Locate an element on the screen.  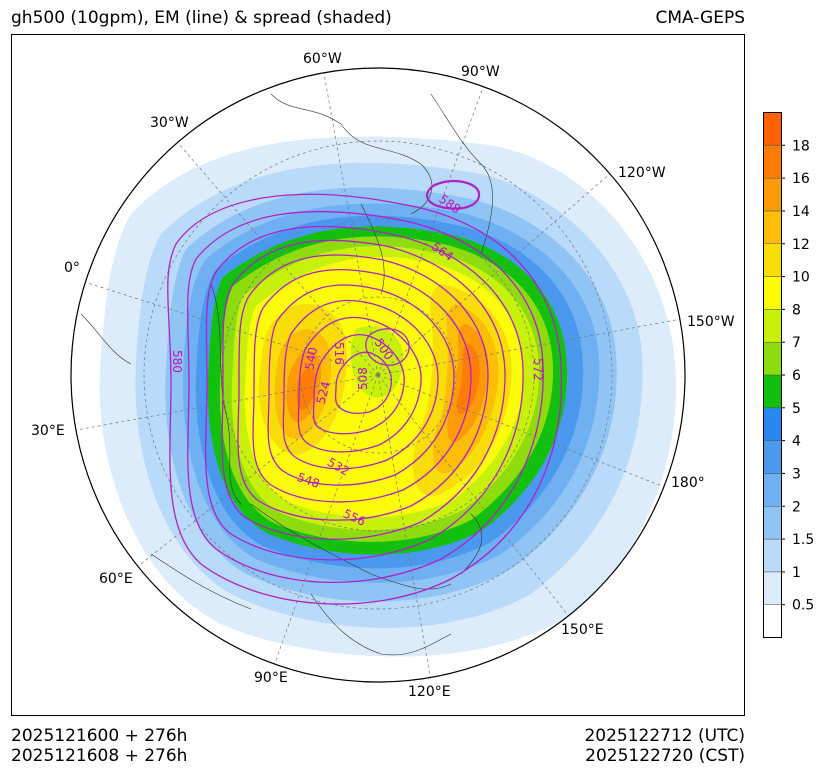
contour-label-516: 516 is located at coordinates (339, 353).